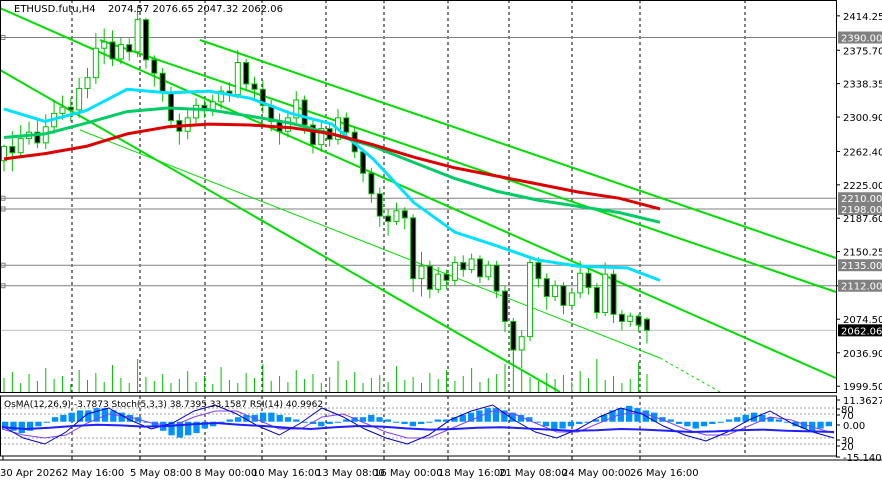  I want to click on volume-bars, so click(325, 372).